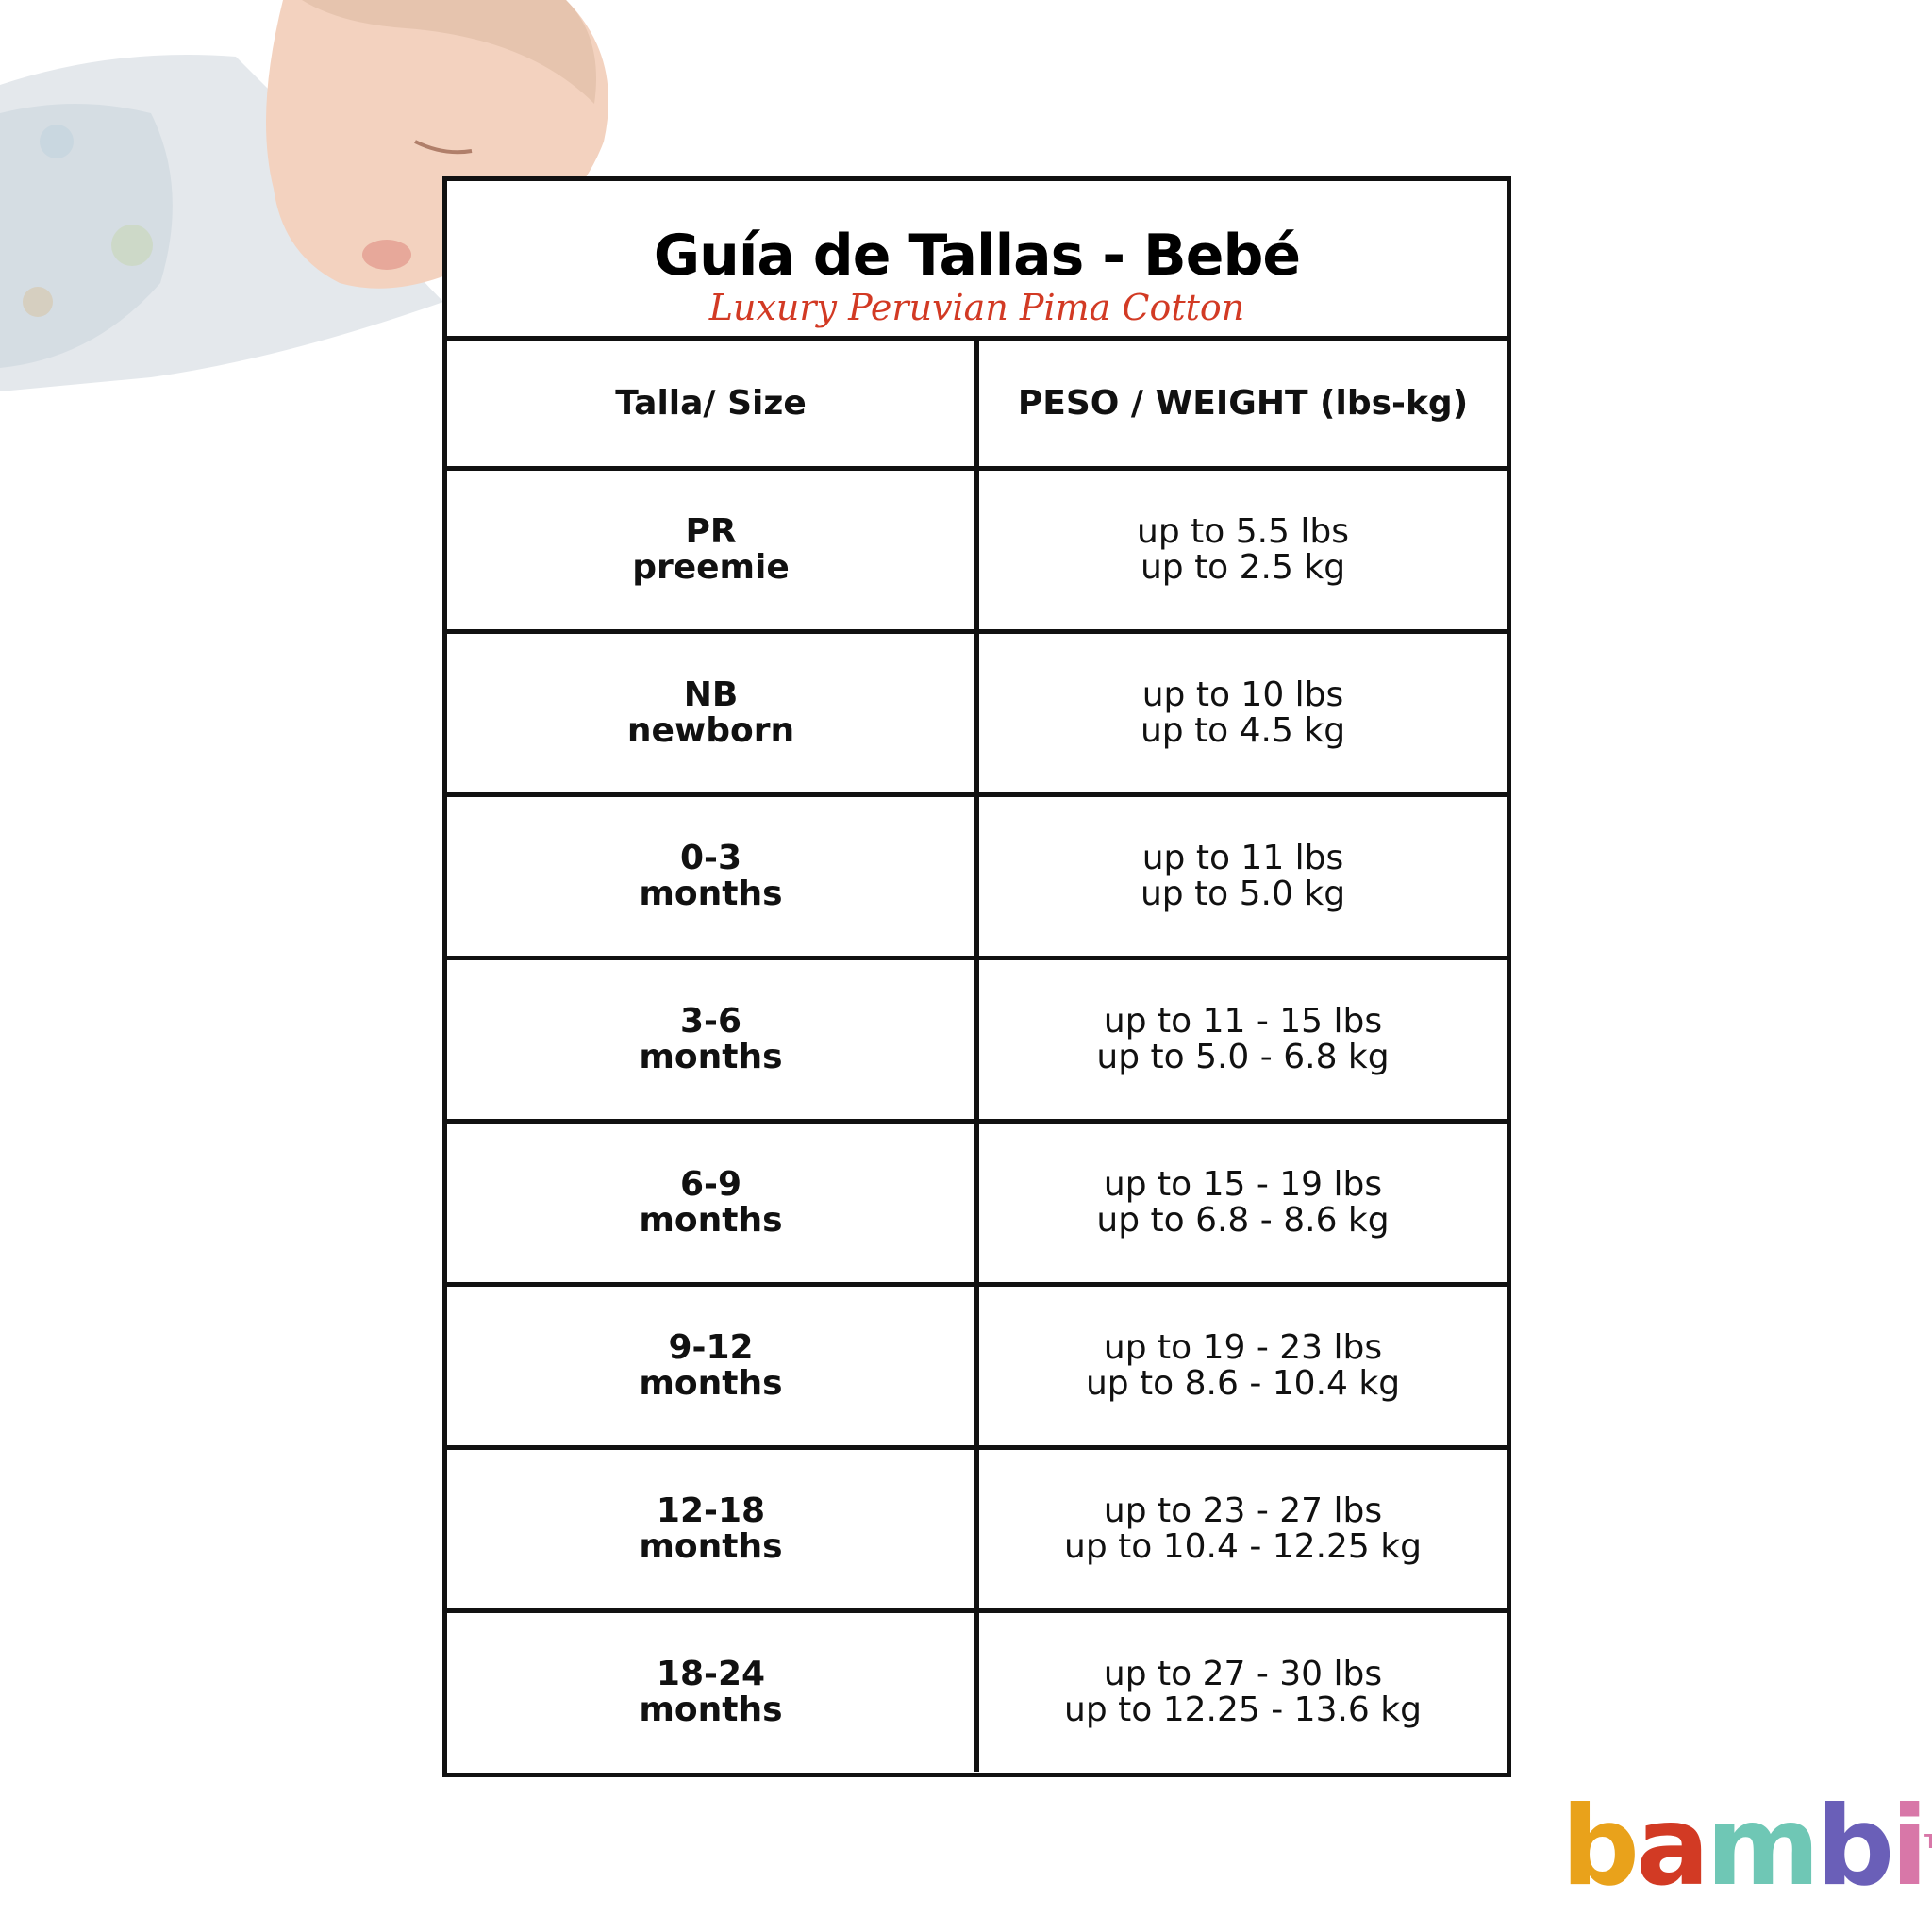 Image resolution: width=1932 pixels, height=1932 pixels. I want to click on column-header-row: Talla/ Size PESO / WEIGHT (lbs-kg), so click(977, 406).